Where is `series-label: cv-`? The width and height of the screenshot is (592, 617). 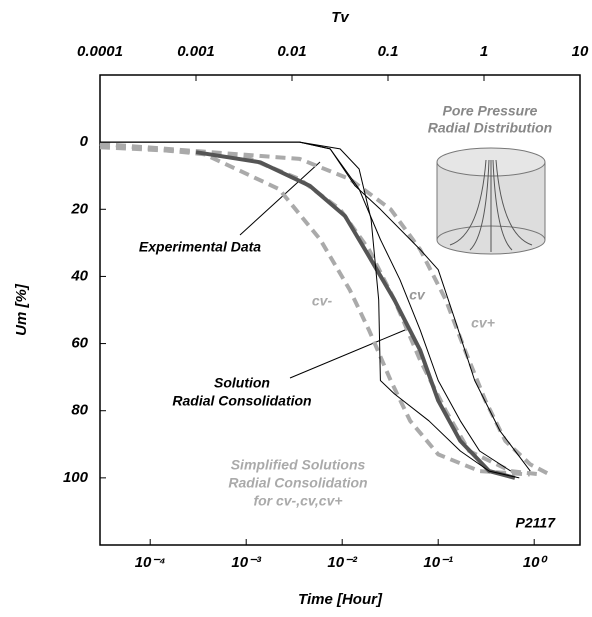 series-label: cv- is located at coordinates (322, 301).